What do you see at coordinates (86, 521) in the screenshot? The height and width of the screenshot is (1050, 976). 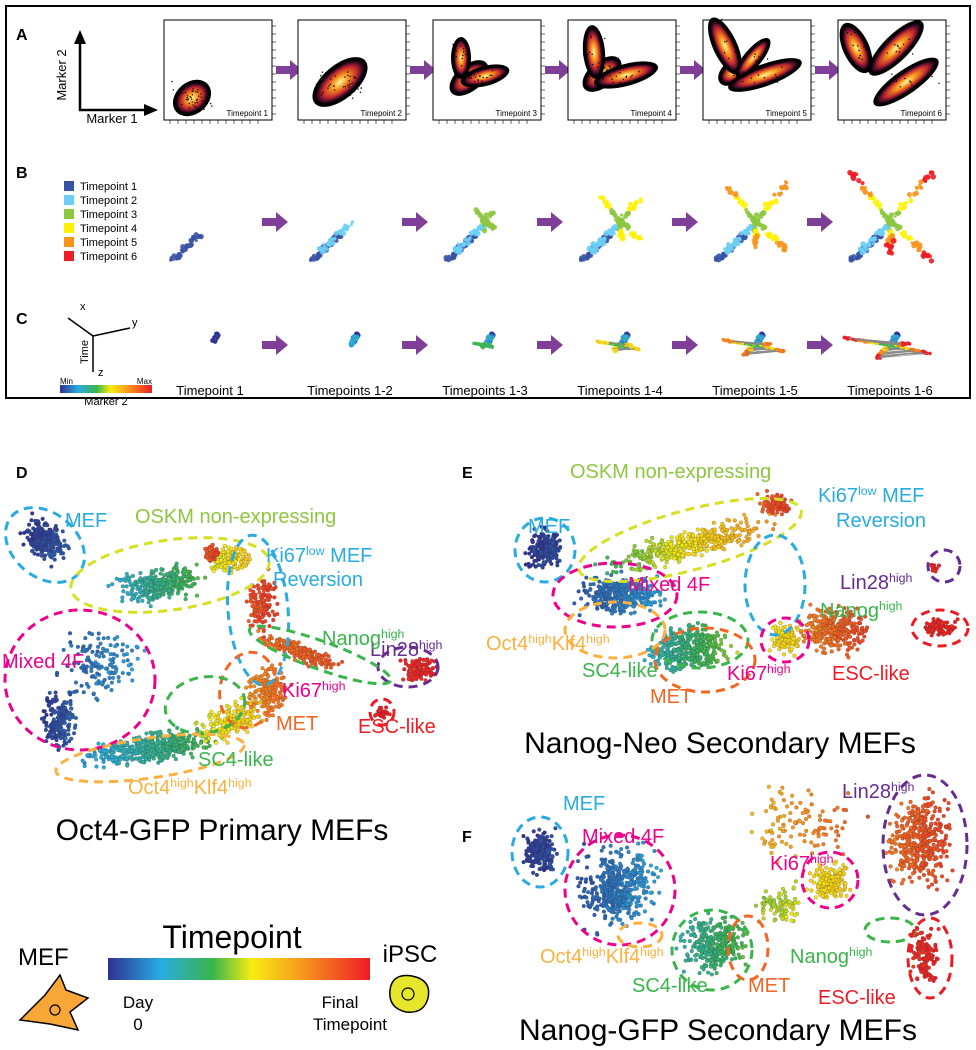 I see `label-text: MEF` at bounding box center [86, 521].